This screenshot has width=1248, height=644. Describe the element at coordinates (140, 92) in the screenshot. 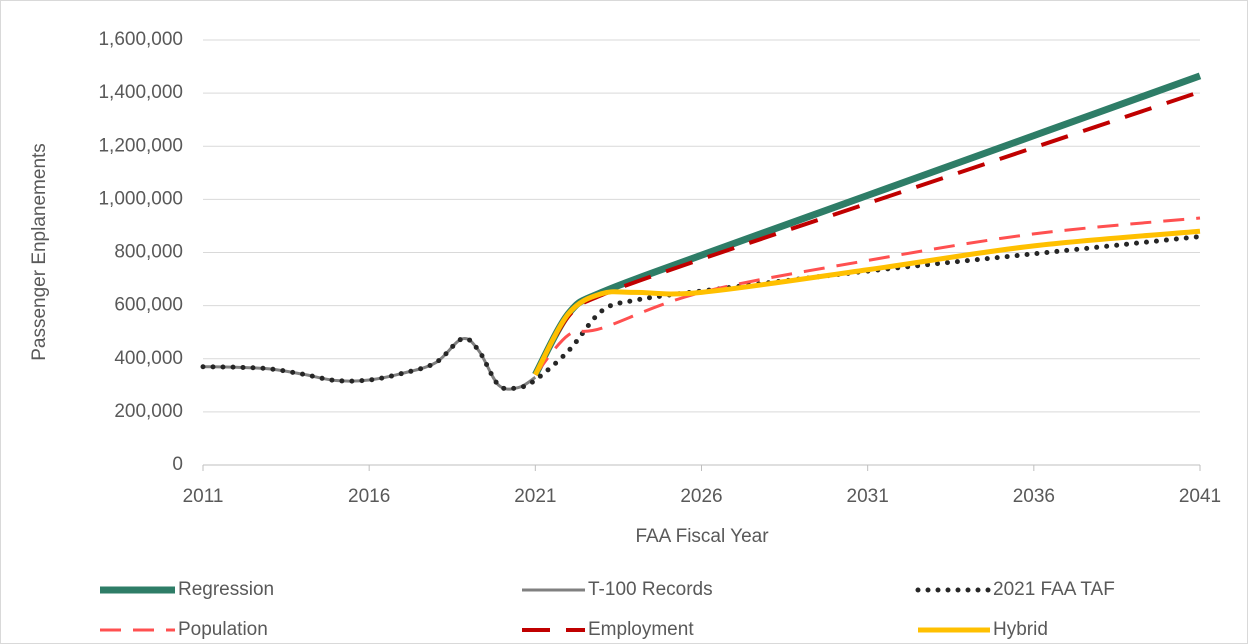

I see `y-tick-label: 1,400,000` at that location.